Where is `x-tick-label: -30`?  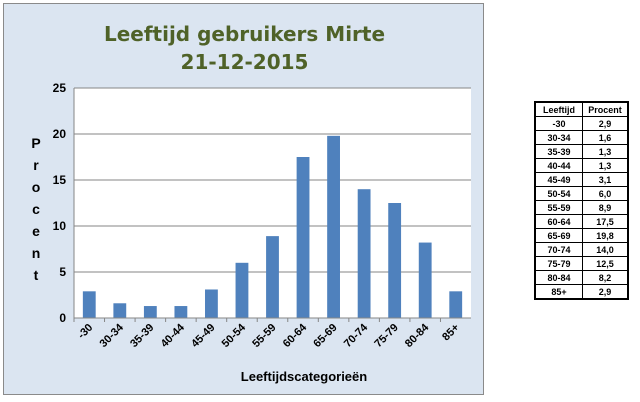 x-tick-label: -30 is located at coordinates (86, 332).